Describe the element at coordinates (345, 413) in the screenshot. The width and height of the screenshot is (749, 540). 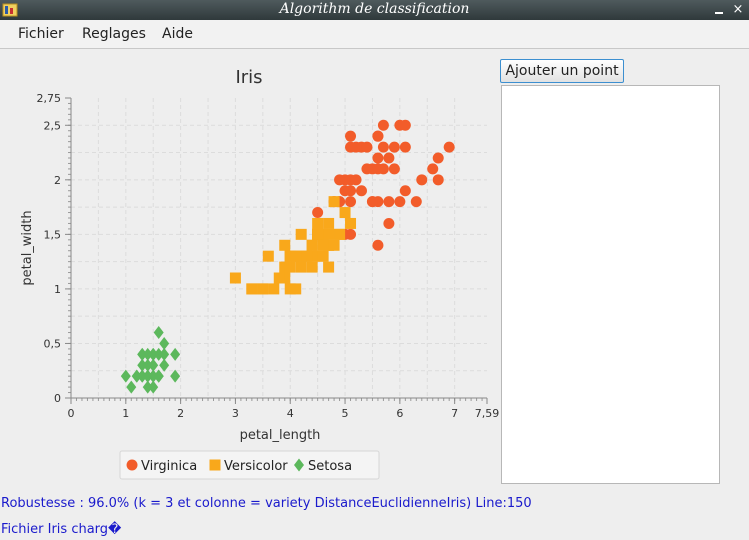
I see `x-tick-label: 5` at that location.